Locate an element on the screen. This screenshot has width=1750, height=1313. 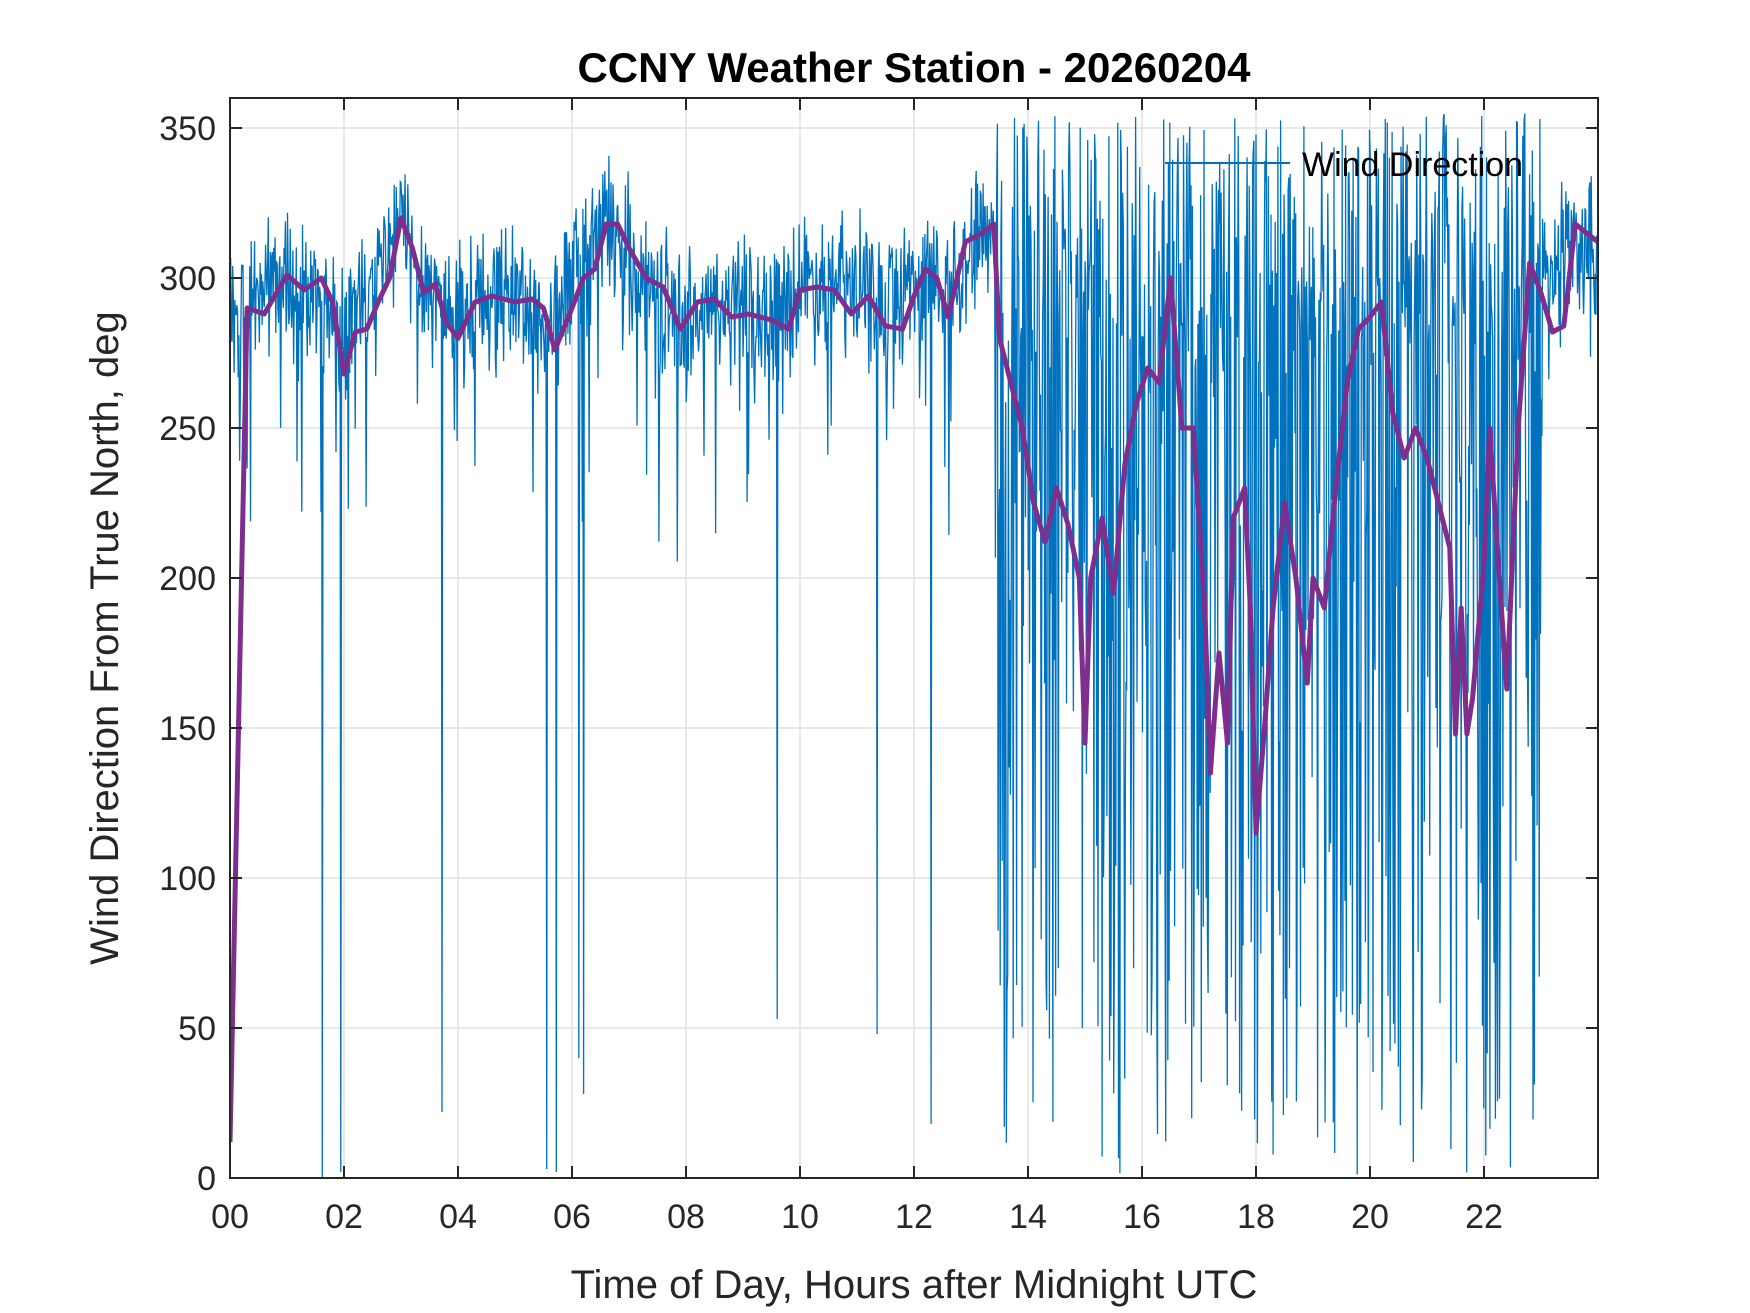
x-tick-label: 08 is located at coordinates (686, 1217).